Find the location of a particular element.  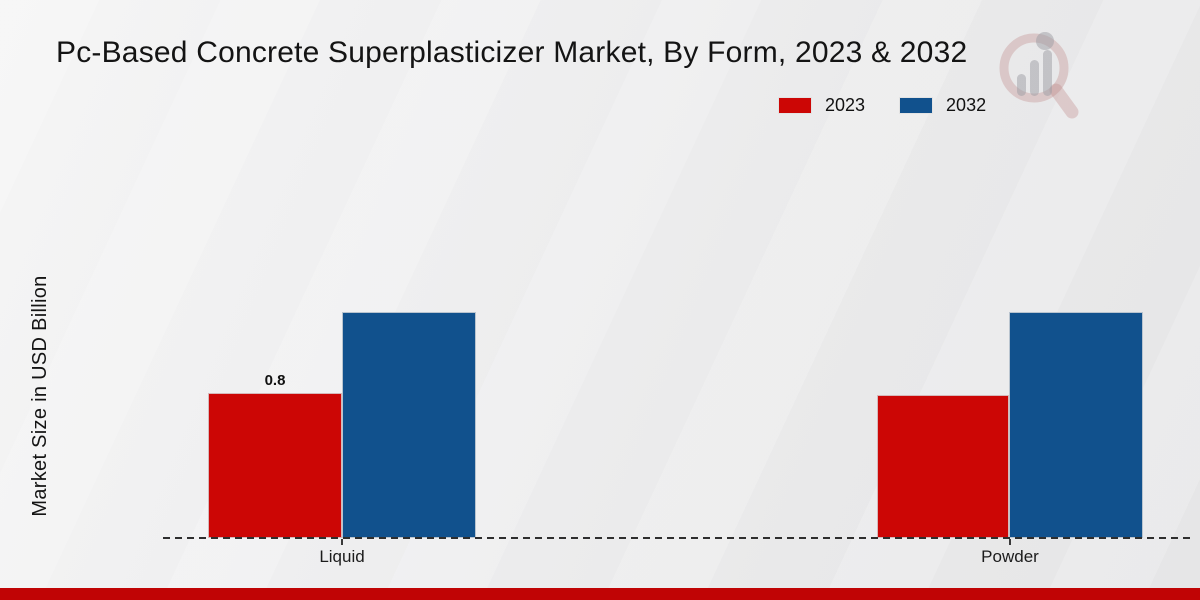

axis-tick-liquid is located at coordinates (342, 542).